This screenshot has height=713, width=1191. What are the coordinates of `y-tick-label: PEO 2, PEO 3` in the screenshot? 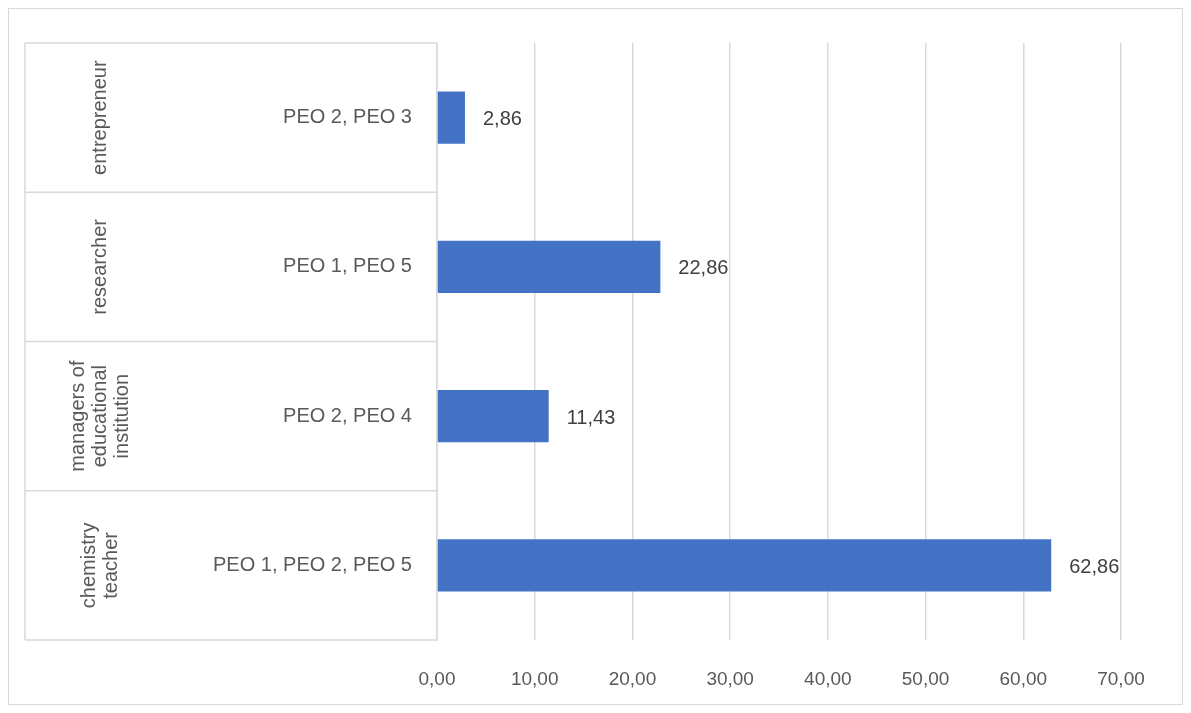 It's located at (347, 116).